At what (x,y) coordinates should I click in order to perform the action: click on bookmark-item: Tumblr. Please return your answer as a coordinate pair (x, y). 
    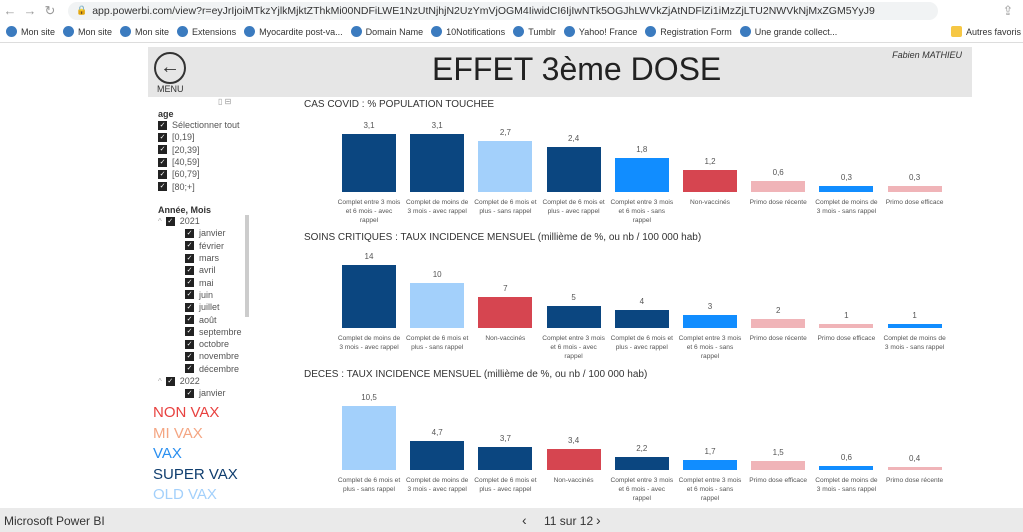
    Looking at the image, I should click on (534, 31).